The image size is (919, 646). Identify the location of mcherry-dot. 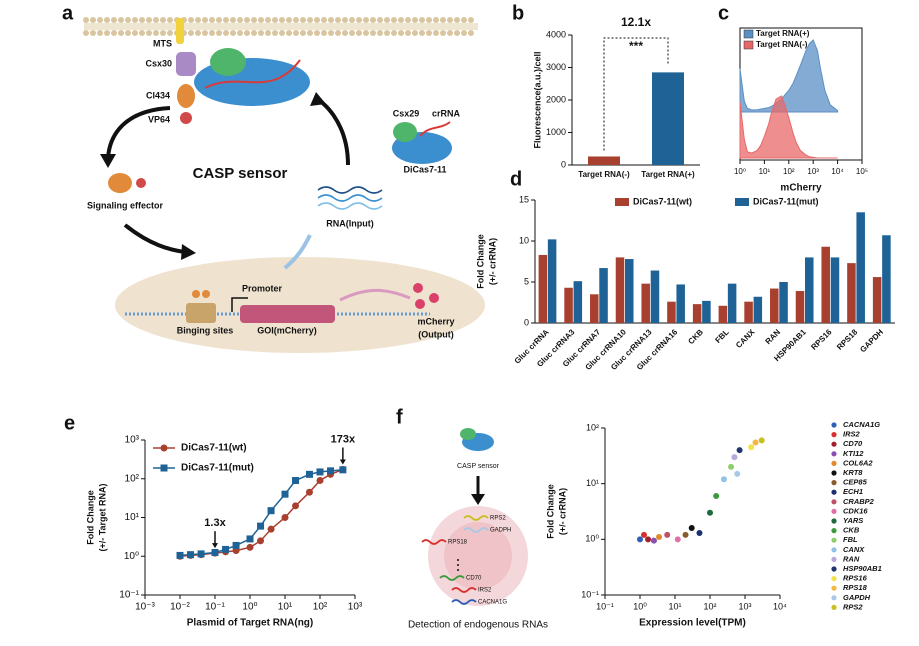
(420, 304).